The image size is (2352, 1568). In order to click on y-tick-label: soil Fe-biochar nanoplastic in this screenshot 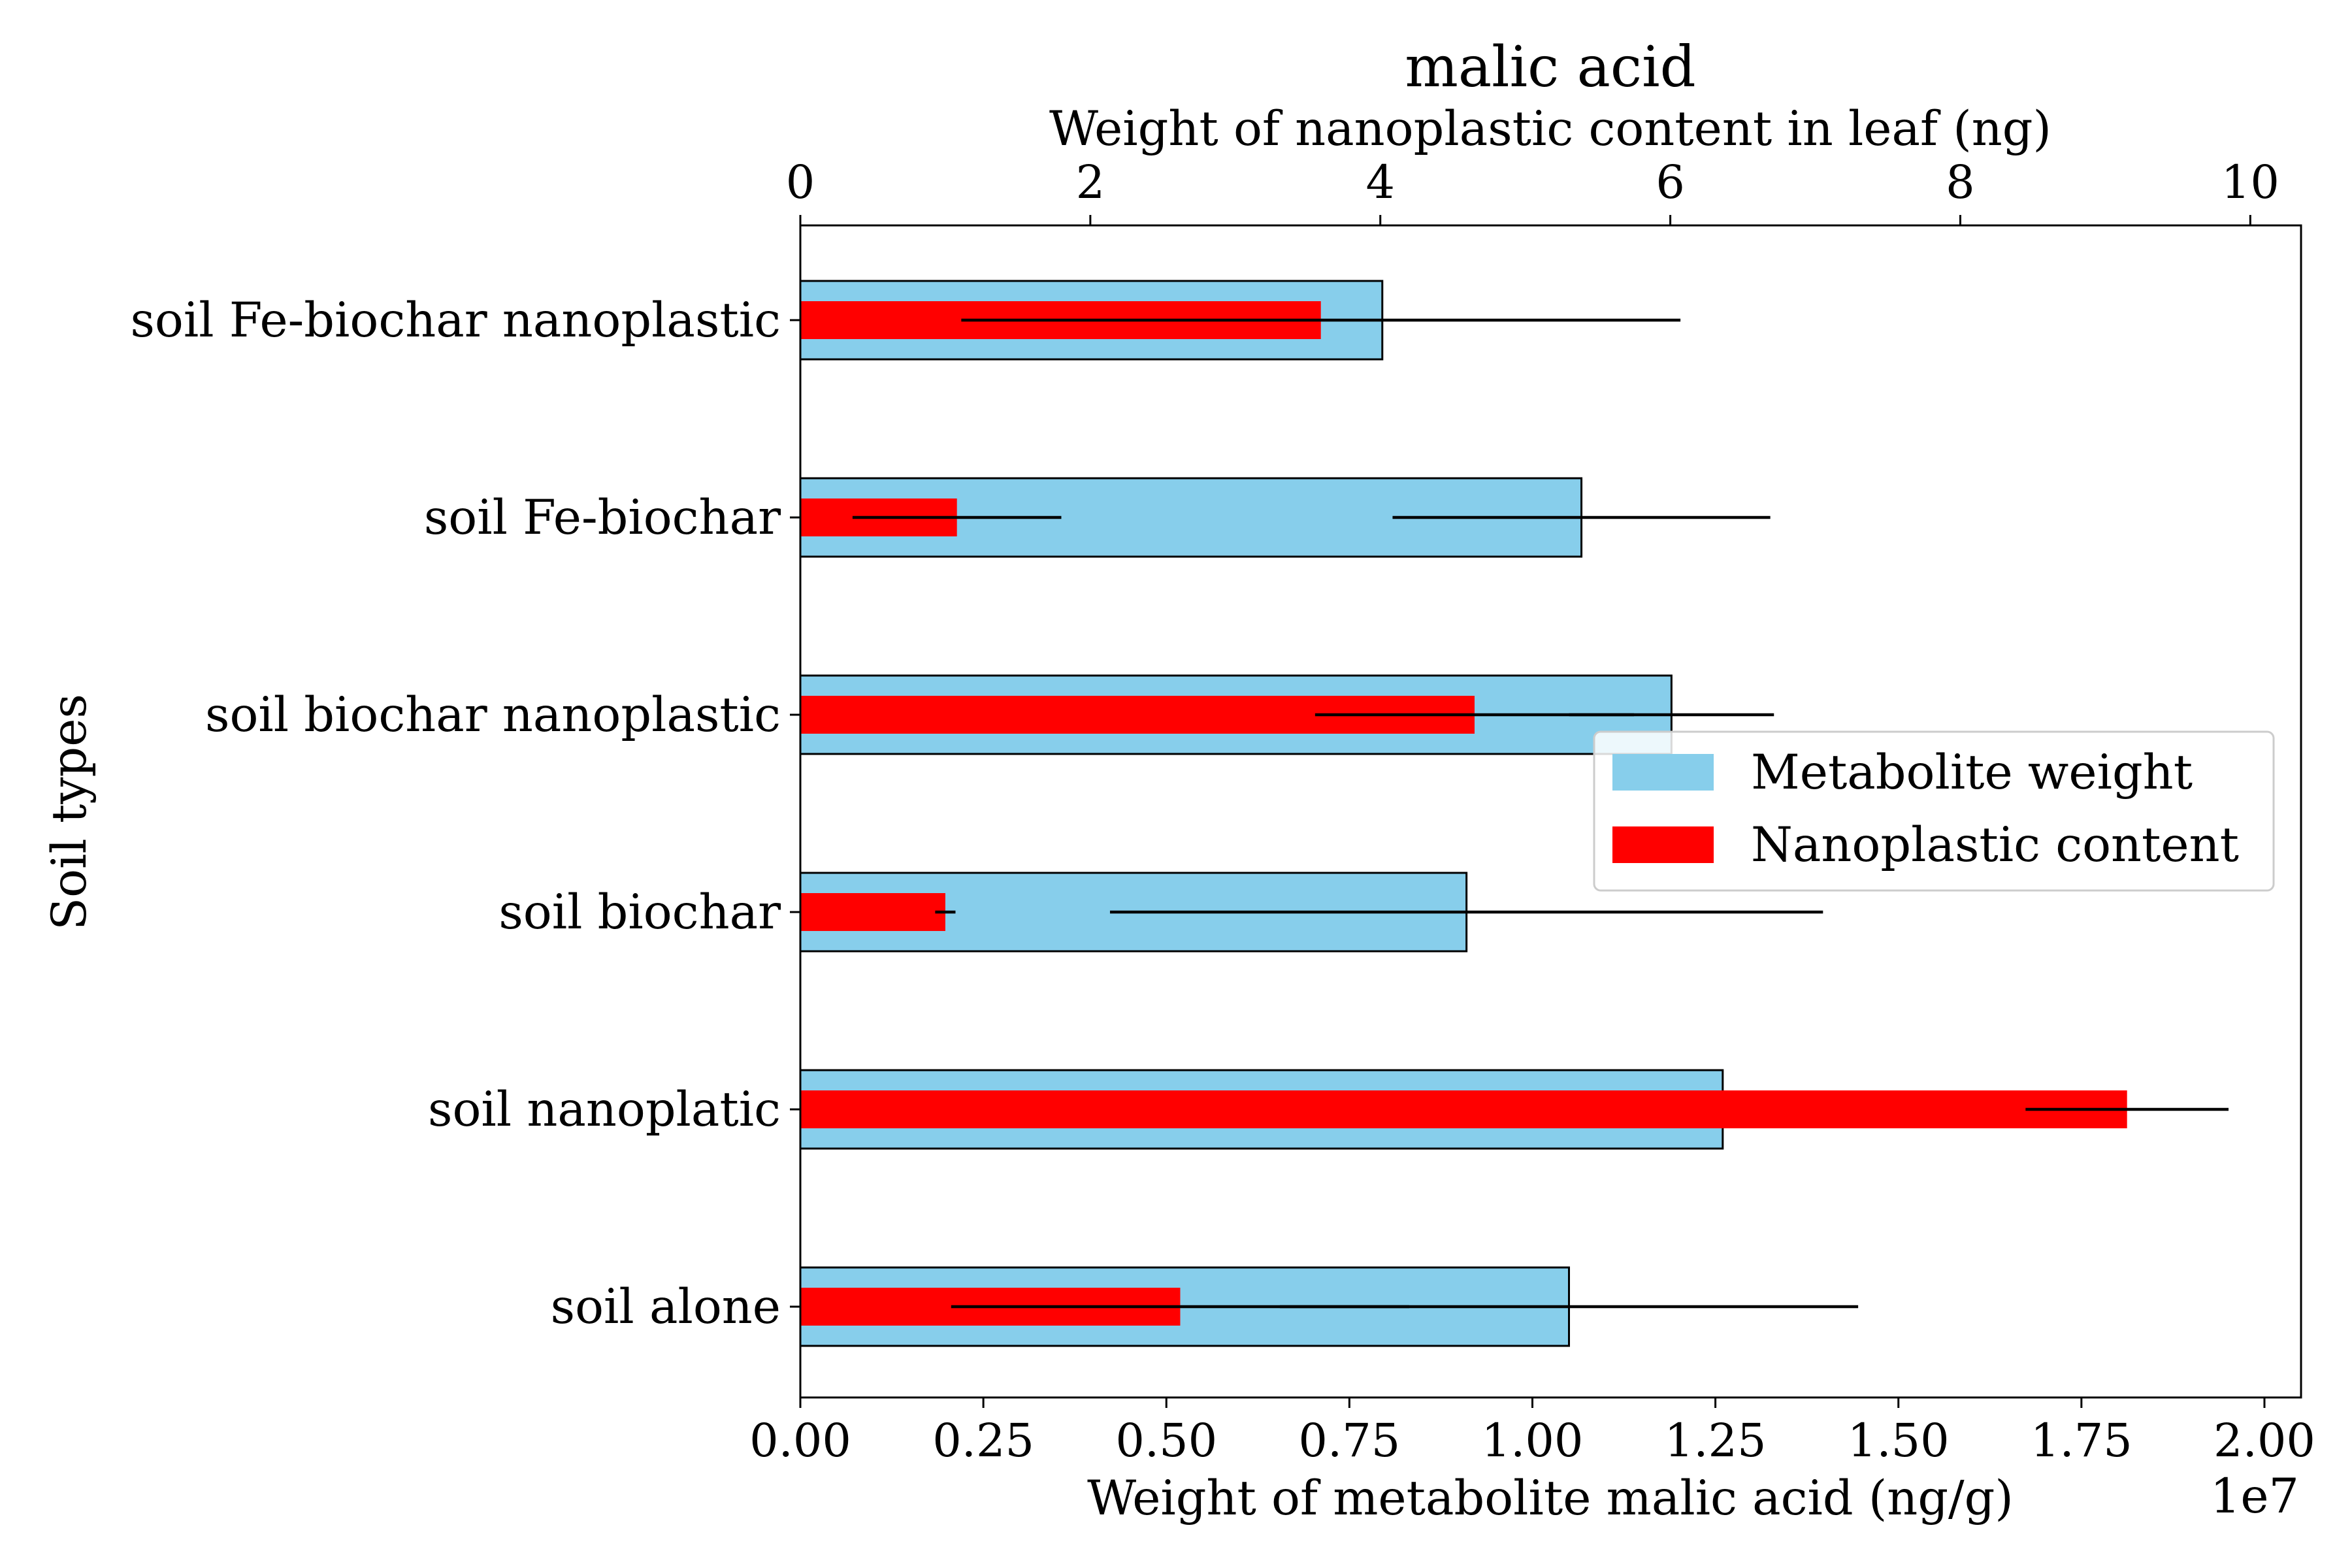, I will do `click(455, 320)`.